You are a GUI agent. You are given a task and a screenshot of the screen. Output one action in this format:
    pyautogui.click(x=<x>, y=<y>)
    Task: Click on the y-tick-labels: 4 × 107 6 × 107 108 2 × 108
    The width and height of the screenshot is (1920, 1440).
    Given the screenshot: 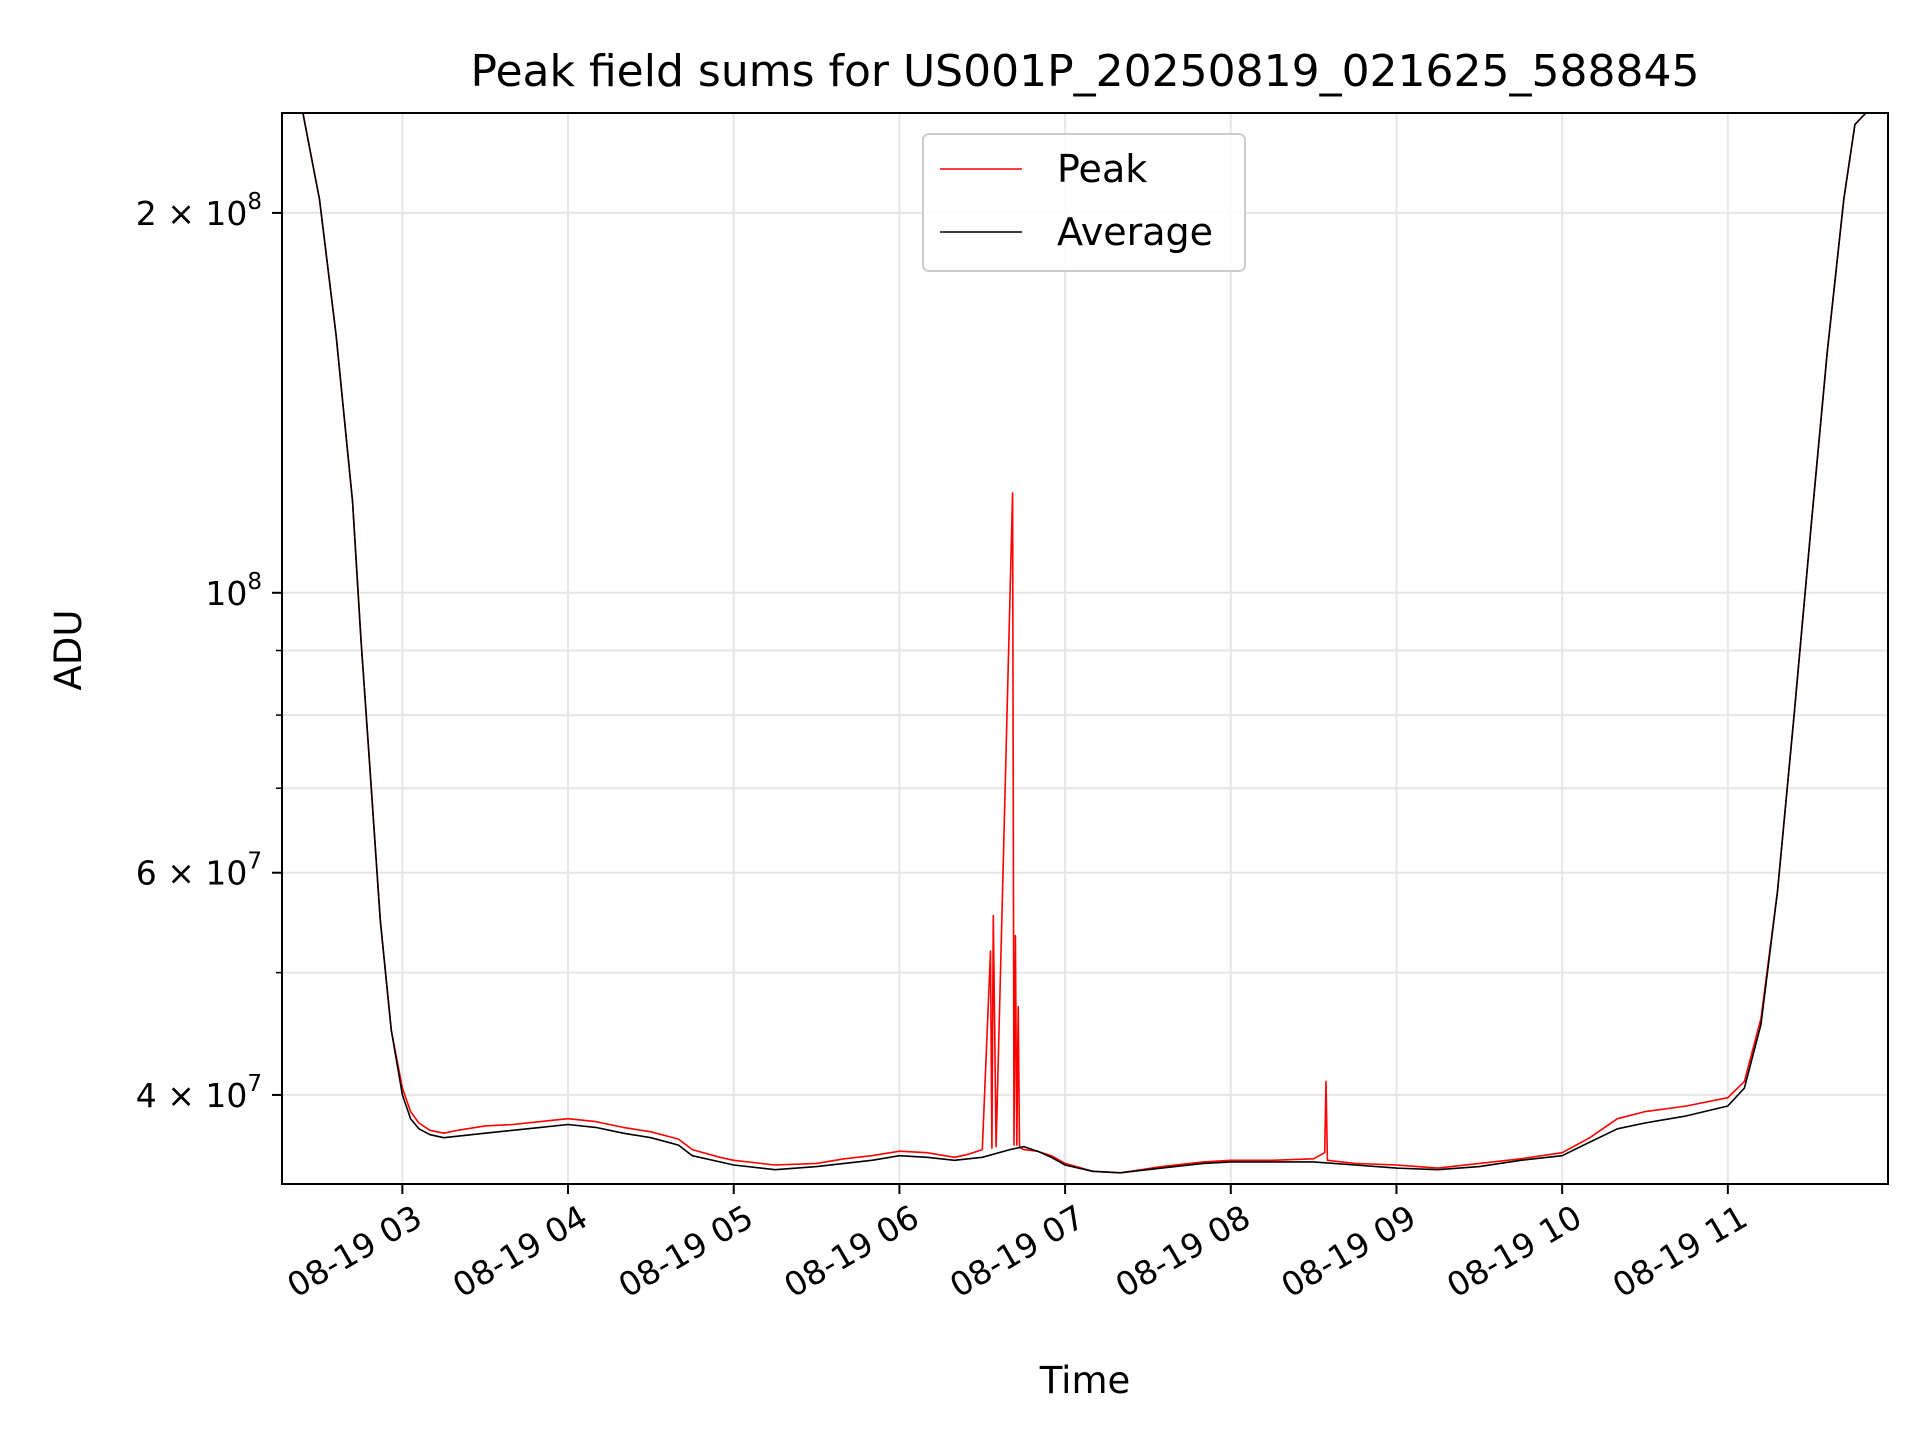 What is the action you would take?
    pyautogui.click(x=199, y=652)
    